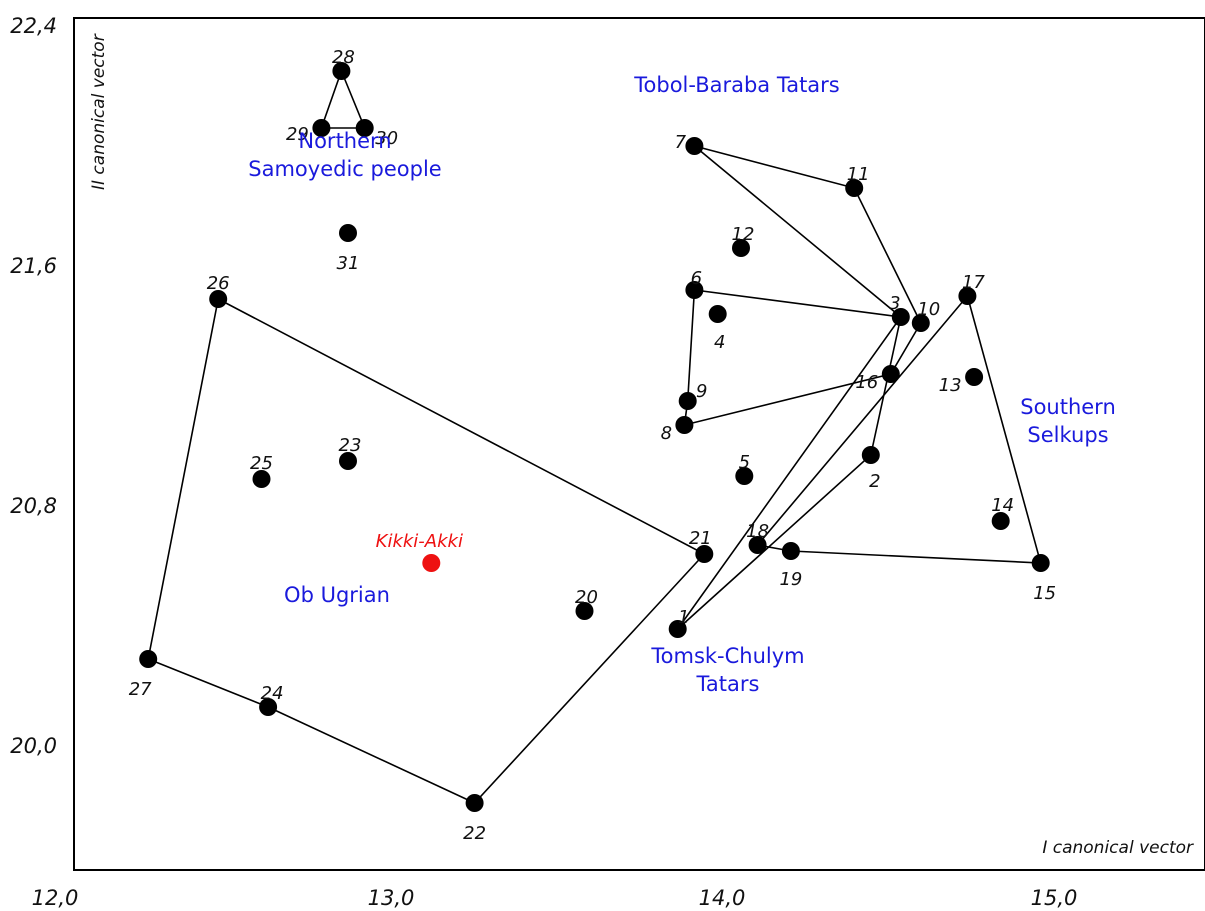 The height and width of the screenshot is (911, 1205). I want to click on point-label: 13, so click(950, 385).